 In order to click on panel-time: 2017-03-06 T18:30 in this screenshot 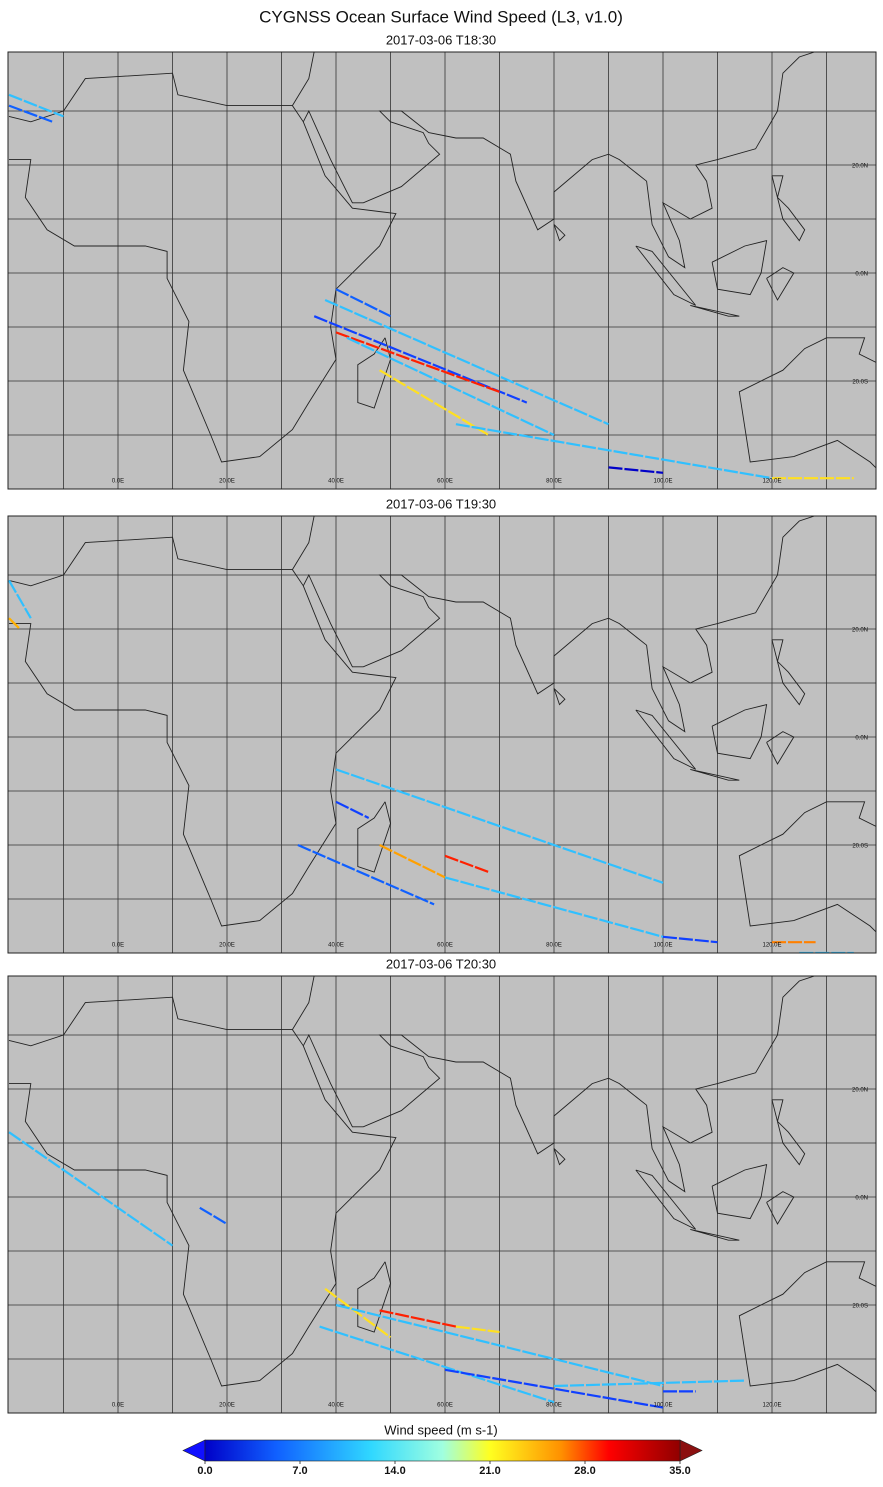, I will do `click(441, 39)`.